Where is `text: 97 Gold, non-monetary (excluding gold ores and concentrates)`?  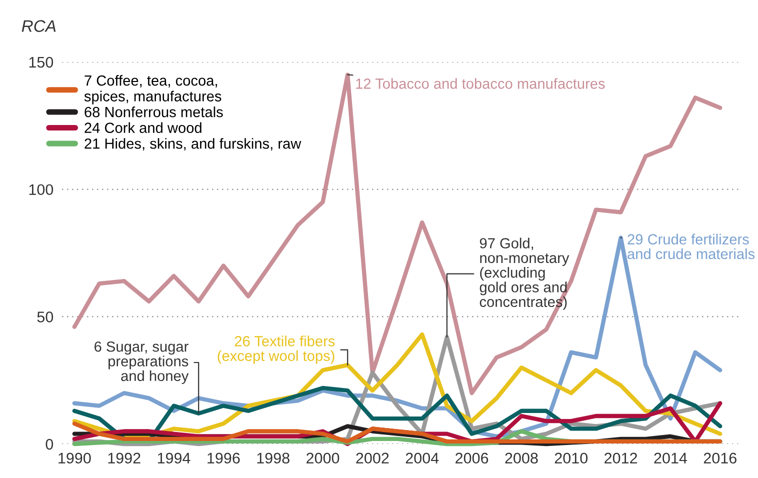 text: 97 Gold, non-monetary (excluding gold ores and concentrates) is located at coordinates (525, 274).